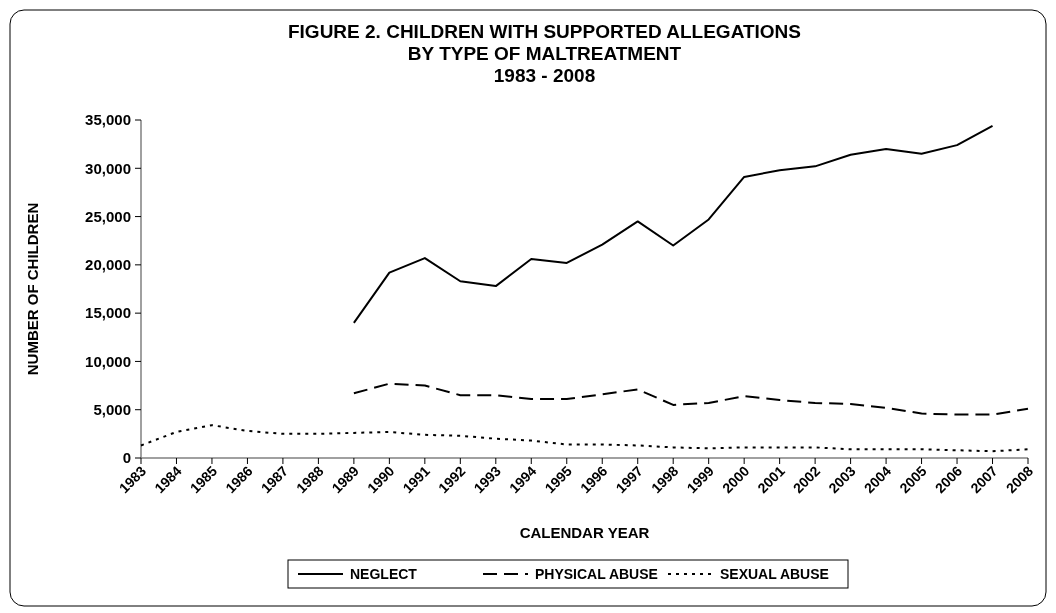 The width and height of the screenshot is (1056, 613). Describe the element at coordinates (108, 216) in the screenshot. I see `y-tick-label: 25,000` at that location.